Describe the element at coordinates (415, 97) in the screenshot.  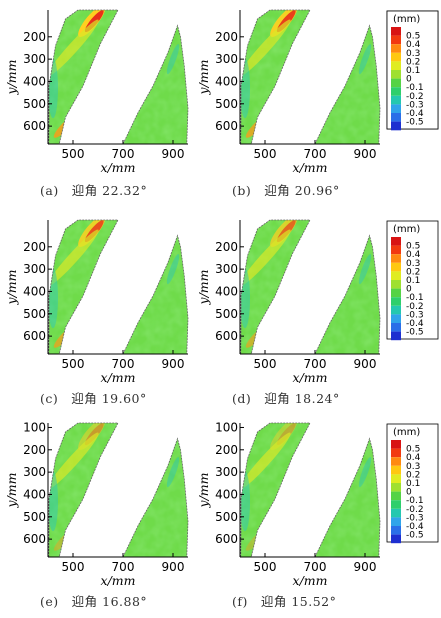
I see `colorbar-label: -0.2` at that location.